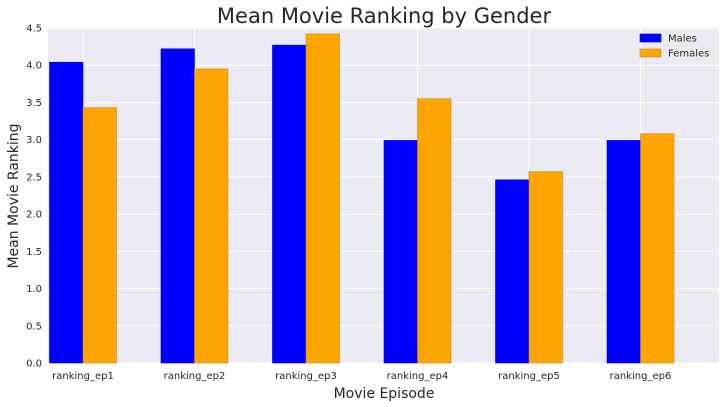  What do you see at coordinates (529, 376) in the screenshot?
I see `x-tick-label: ranking_ep5` at bounding box center [529, 376].